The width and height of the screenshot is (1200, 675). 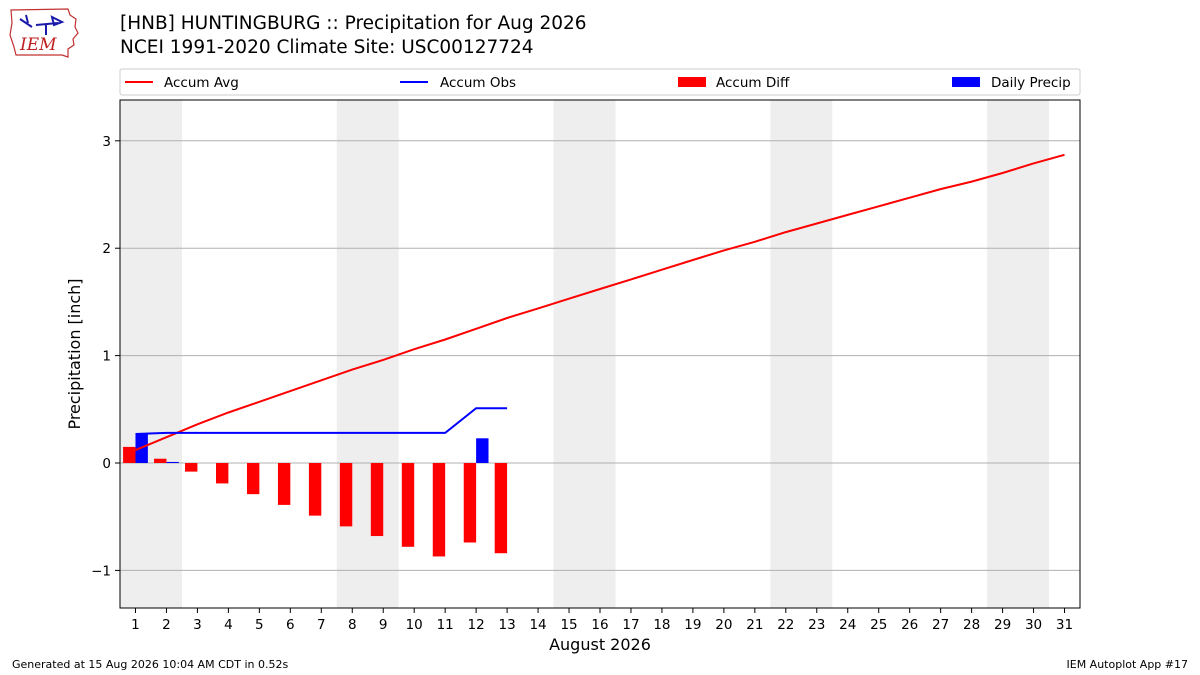 What do you see at coordinates (537, 625) in the screenshot?
I see `x-tick-label: 14` at bounding box center [537, 625].